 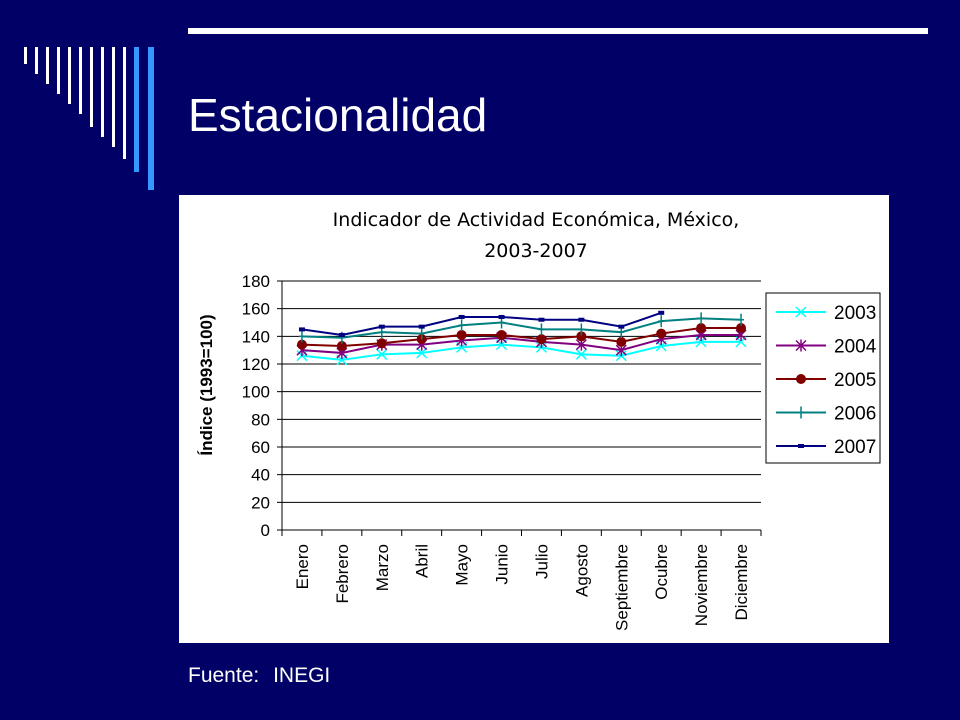 What do you see at coordinates (521, 350) in the screenshot?
I see `series-line-2003` at bounding box center [521, 350].